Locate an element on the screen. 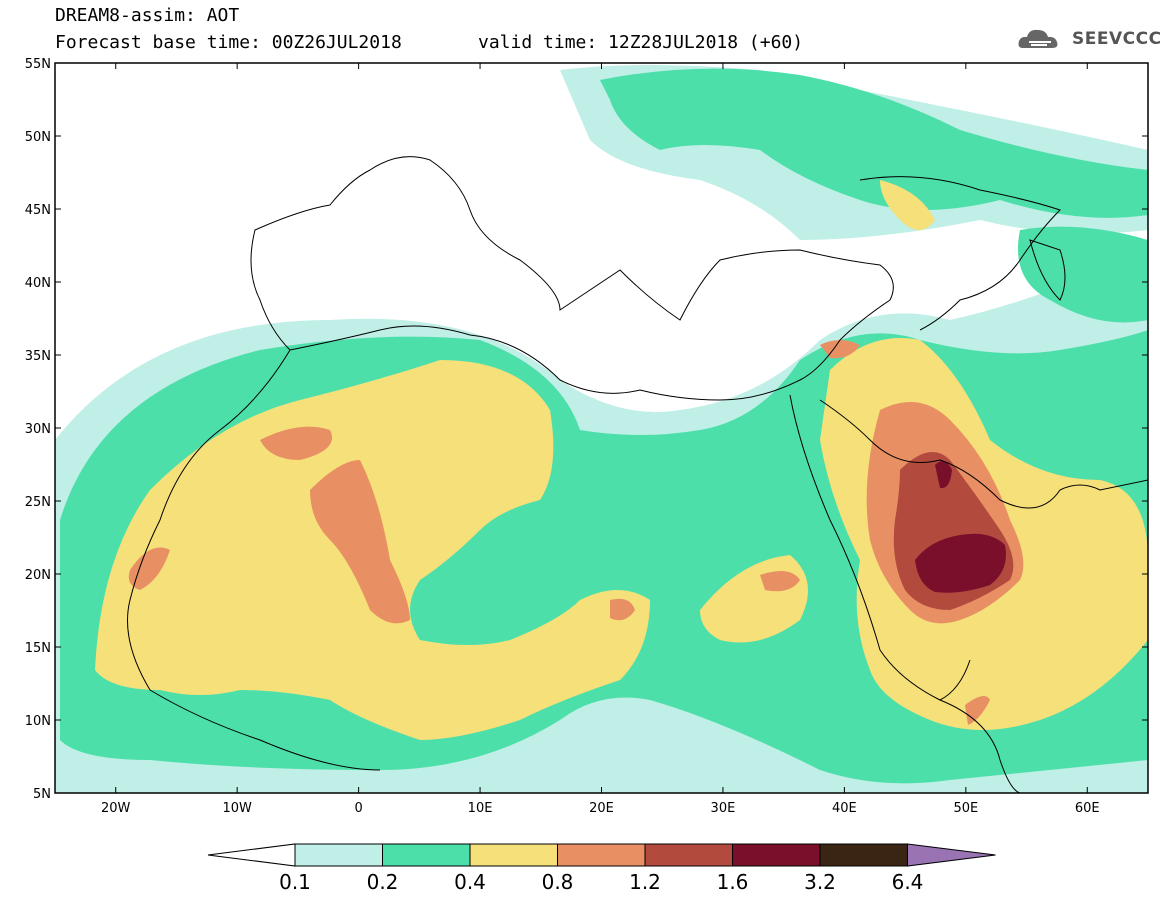 The height and width of the screenshot is (905, 1165). lat-label: 30N is located at coordinates (38, 429).